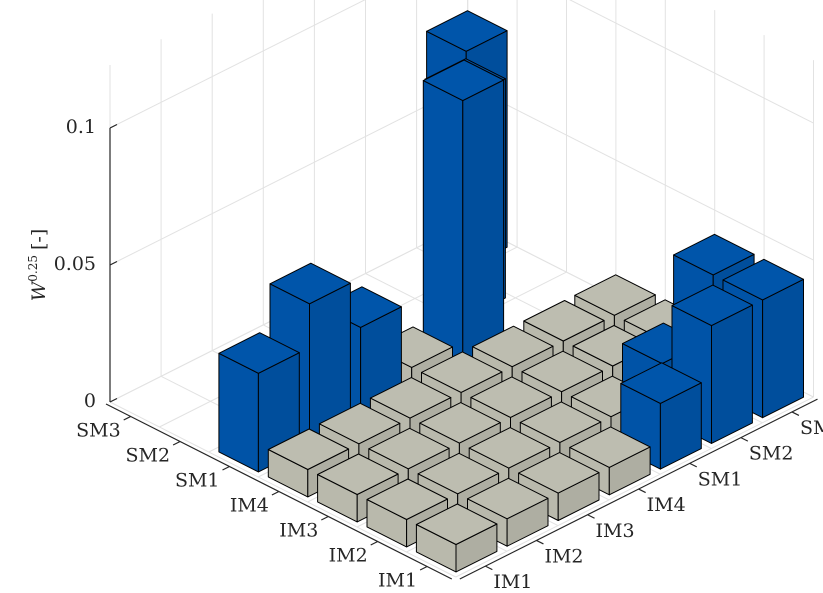  What do you see at coordinates (90, 401) in the screenshot?
I see `z-tick-label: 0` at bounding box center [90, 401].